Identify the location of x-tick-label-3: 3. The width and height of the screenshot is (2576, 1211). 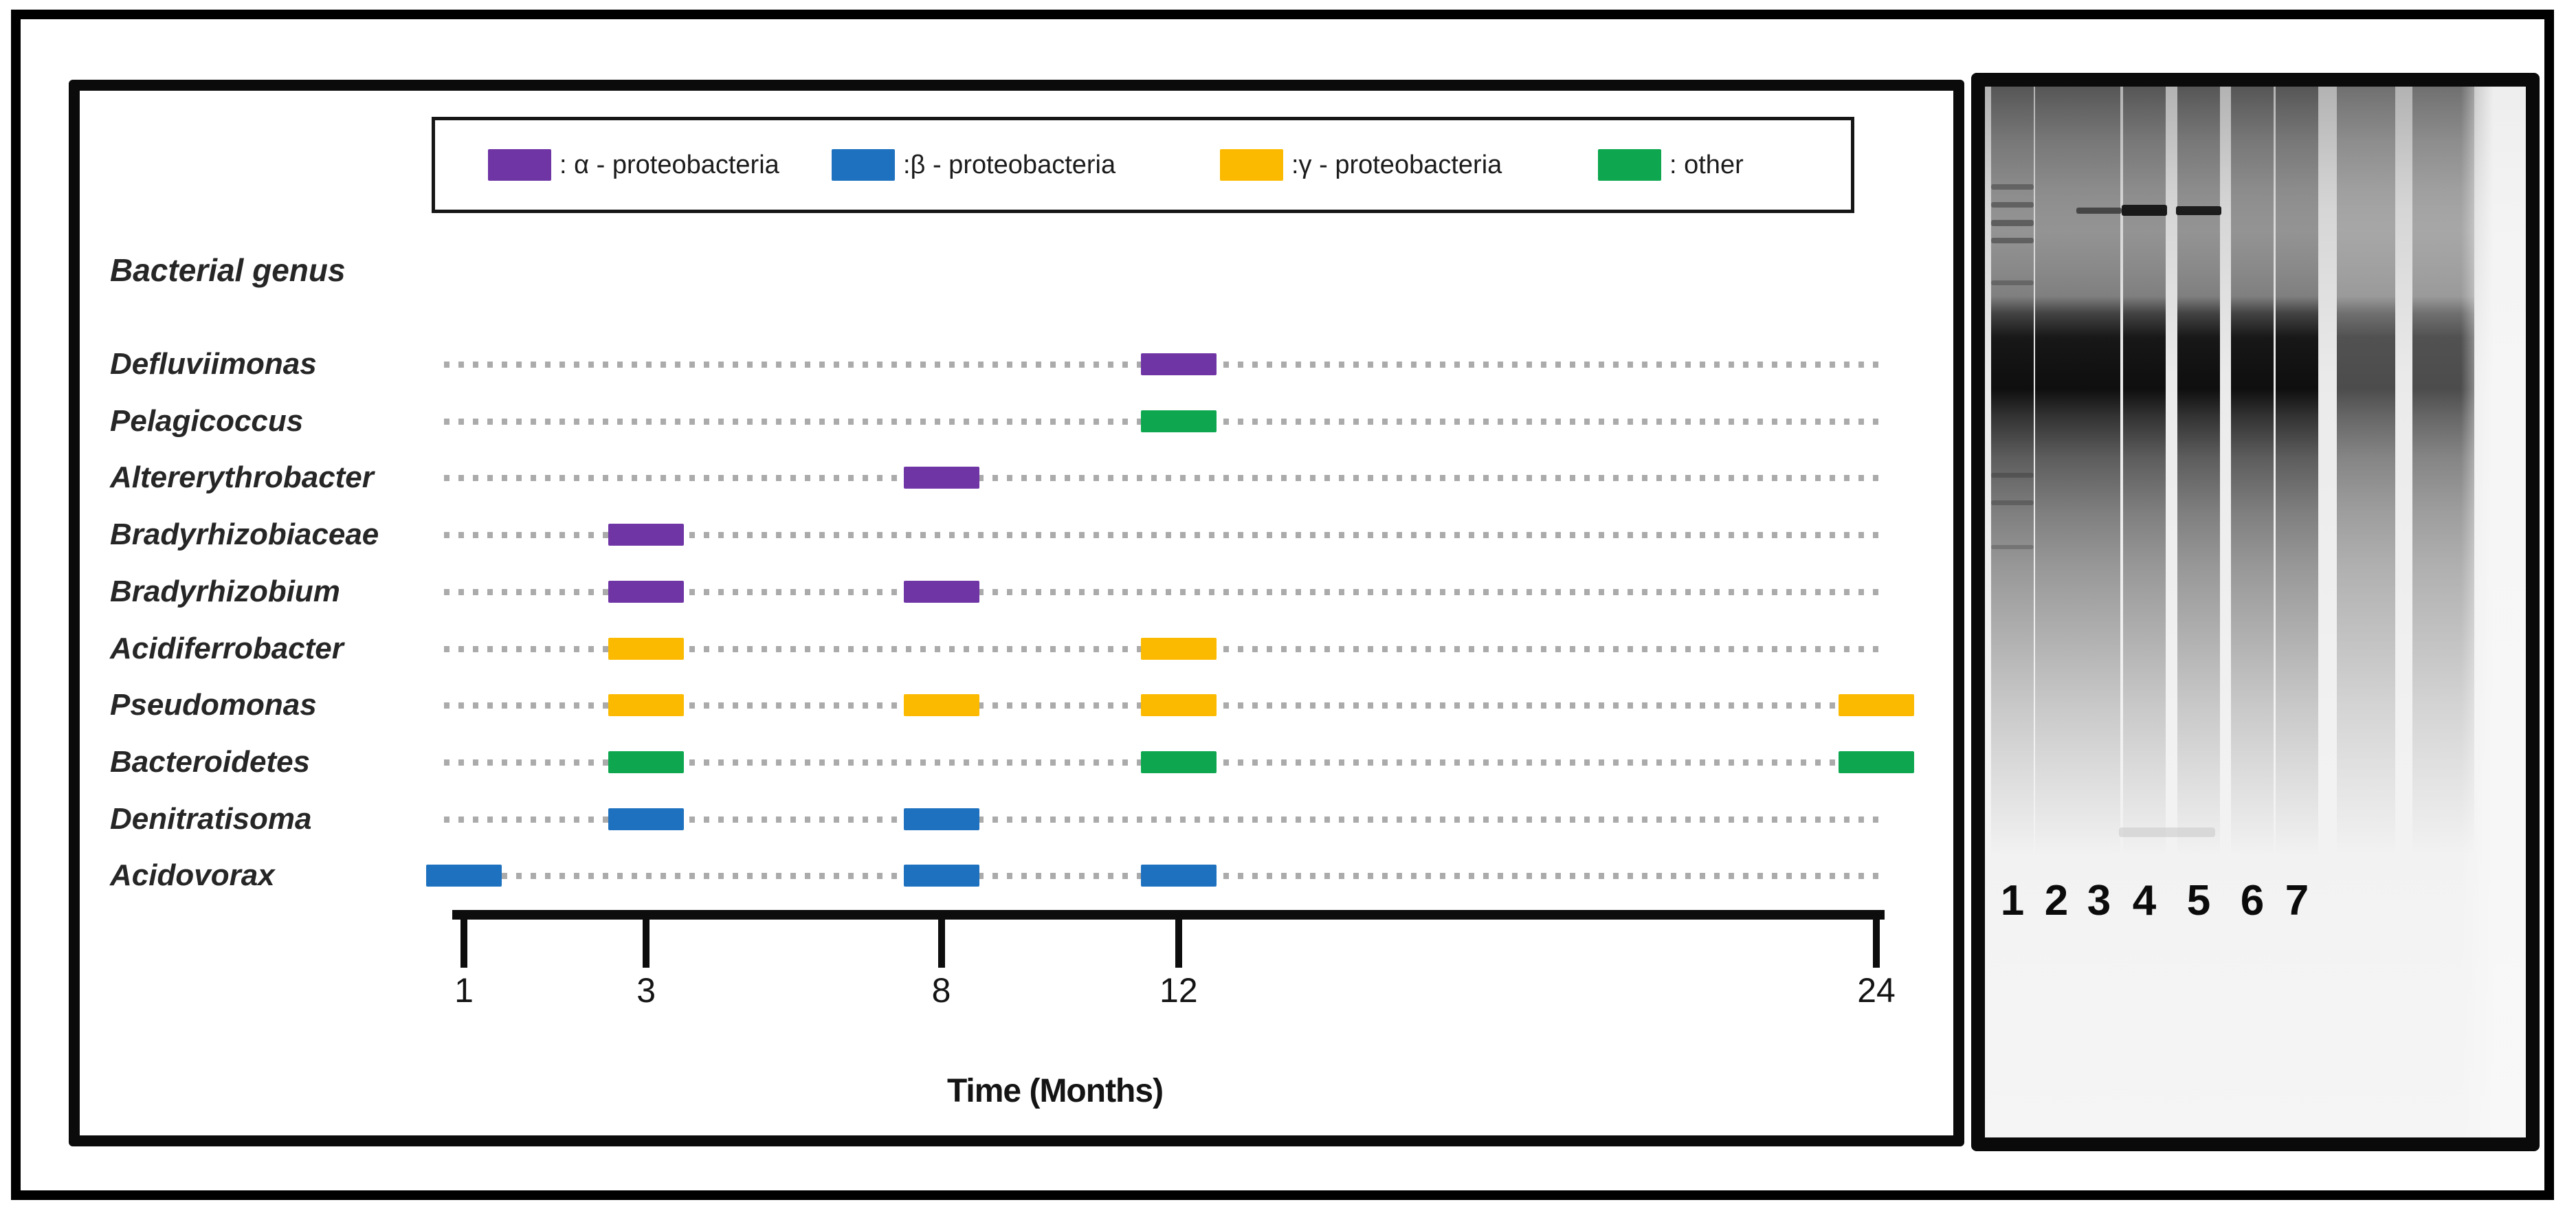
(646, 990).